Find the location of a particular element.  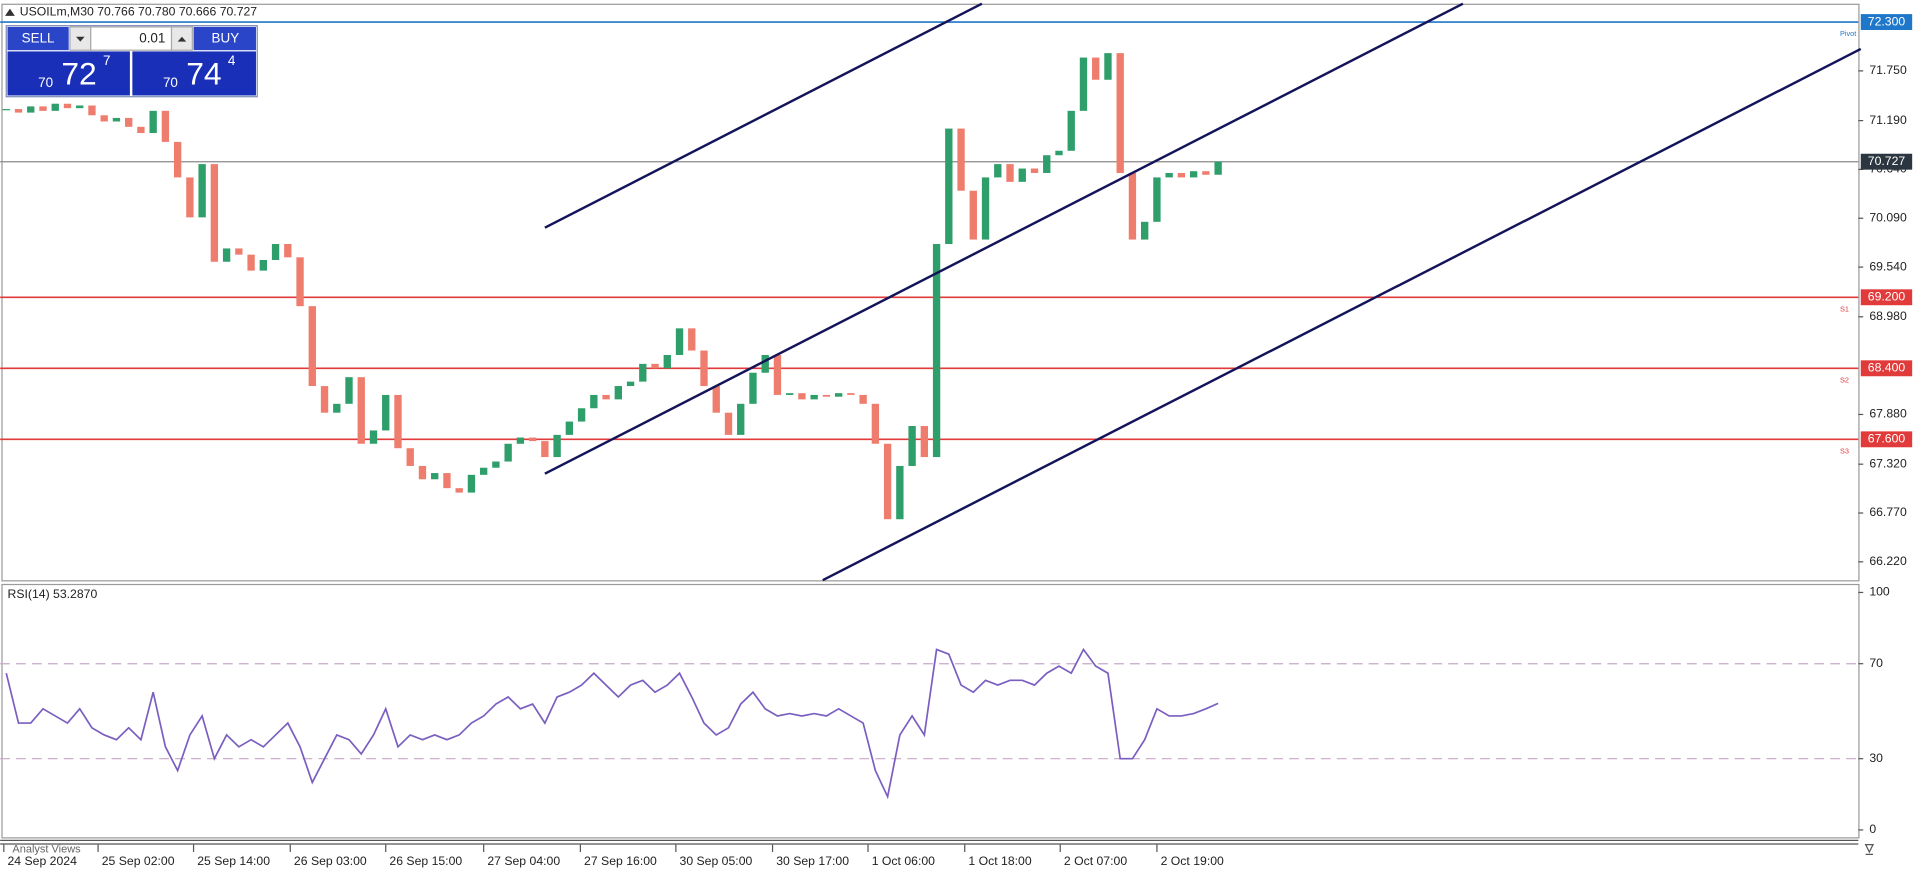

lot-value: 0.01 is located at coordinates (152, 38).